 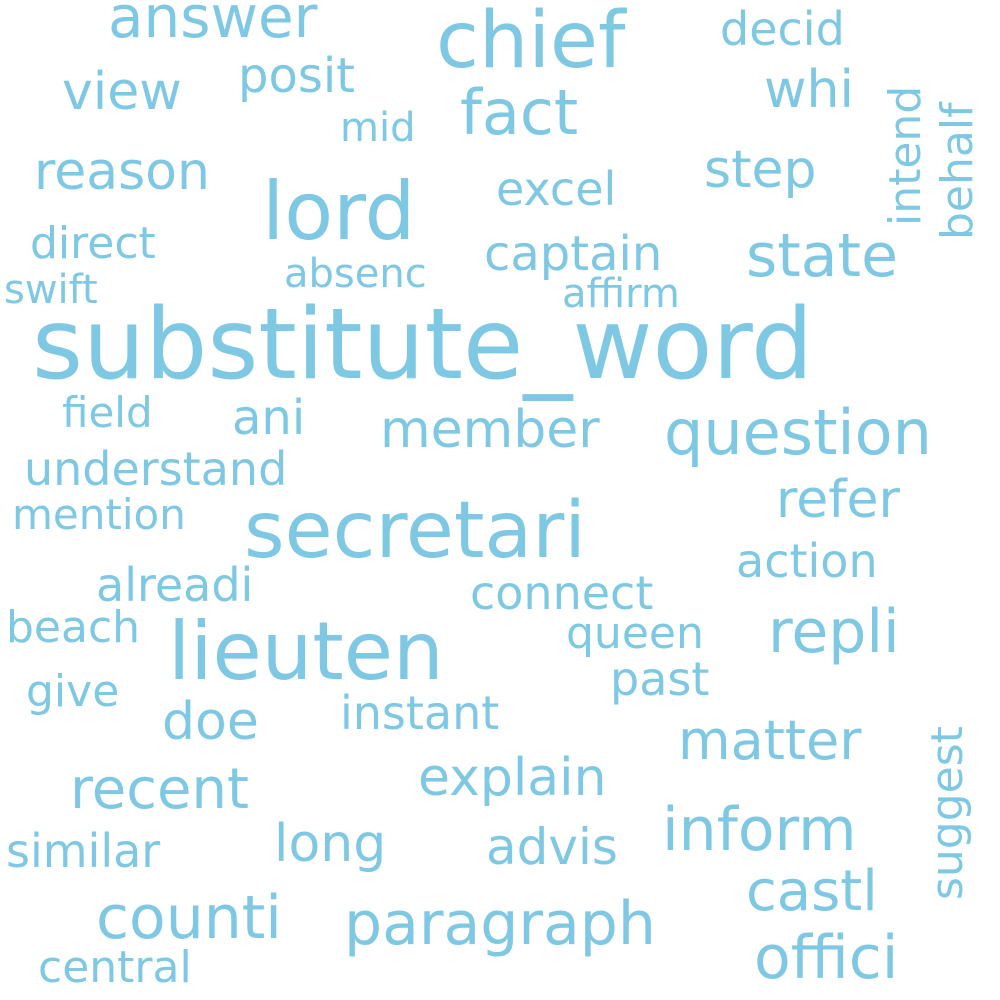 I want to click on word-explain: explain, so click(x=512, y=778).